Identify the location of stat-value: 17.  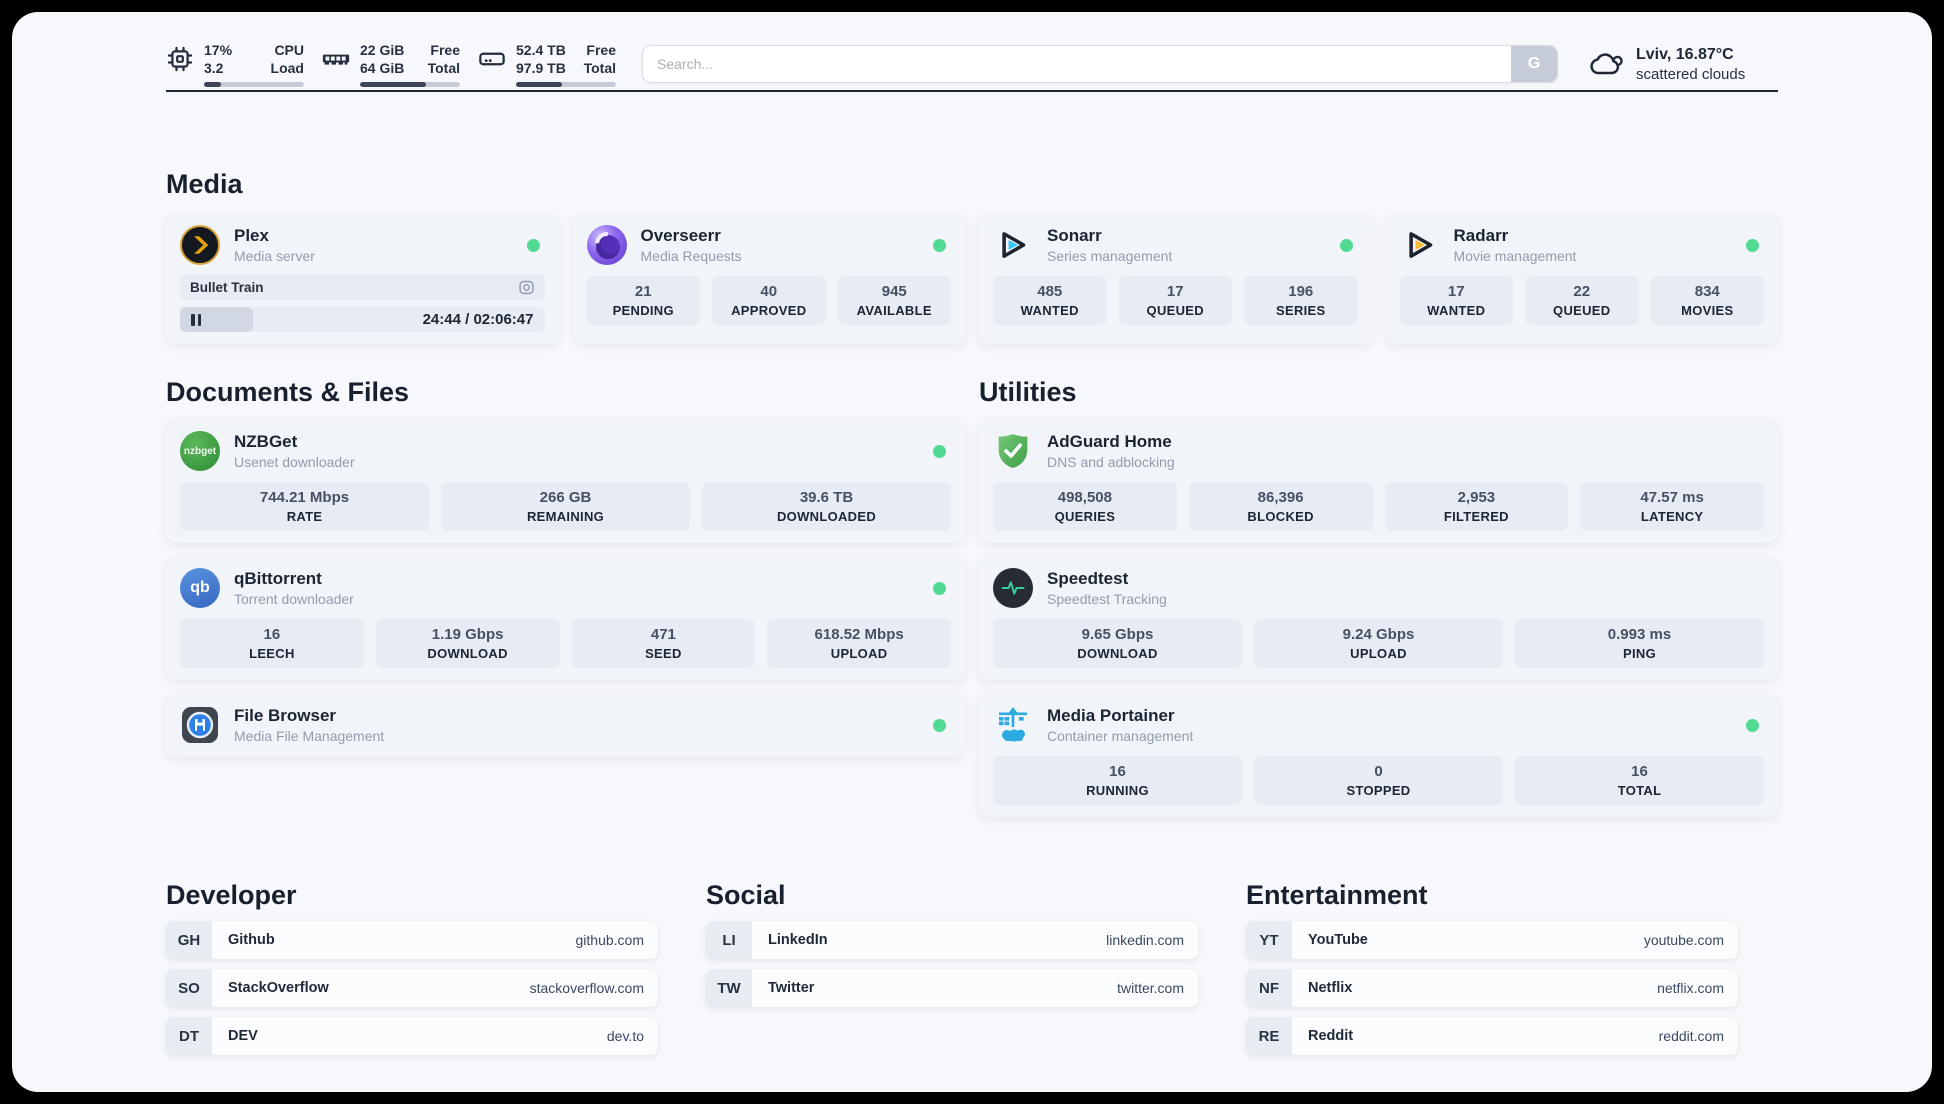
(1456, 291).